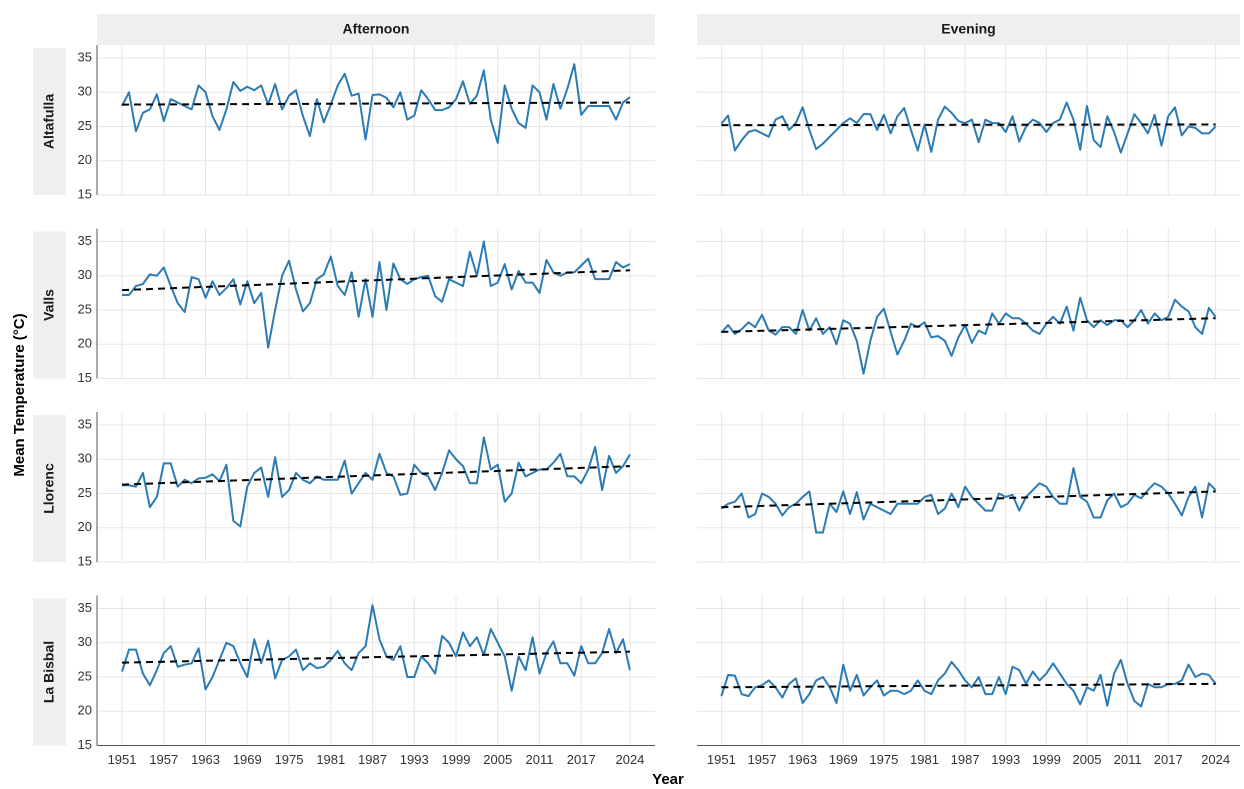 The height and width of the screenshot is (789, 1244). What do you see at coordinates (668, 779) in the screenshot?
I see `x-axis-title: Year` at bounding box center [668, 779].